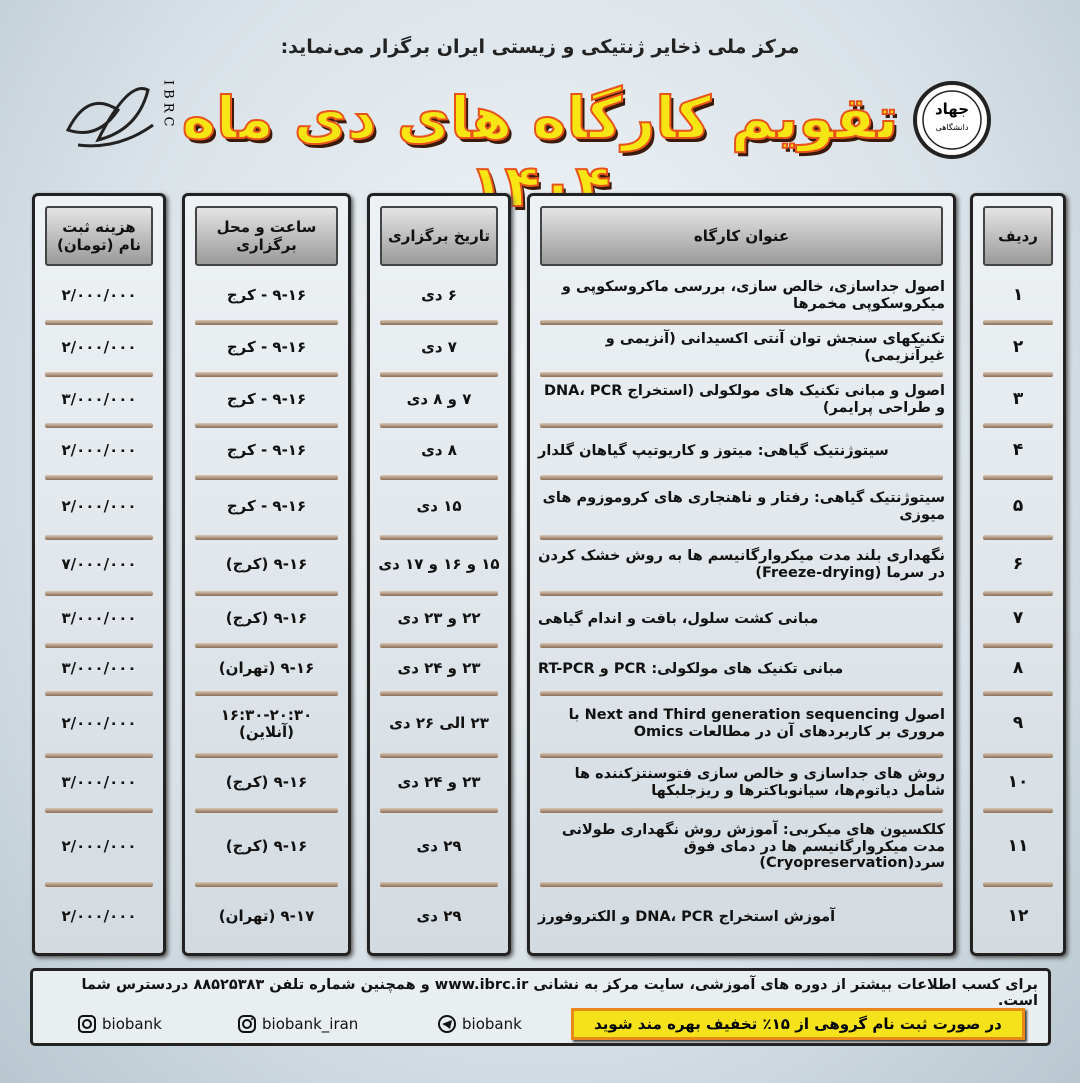 This screenshot has width=1080, height=1083. Describe the element at coordinates (120, 114) in the screenshot. I see `ibrc-logo: IBRC` at that location.